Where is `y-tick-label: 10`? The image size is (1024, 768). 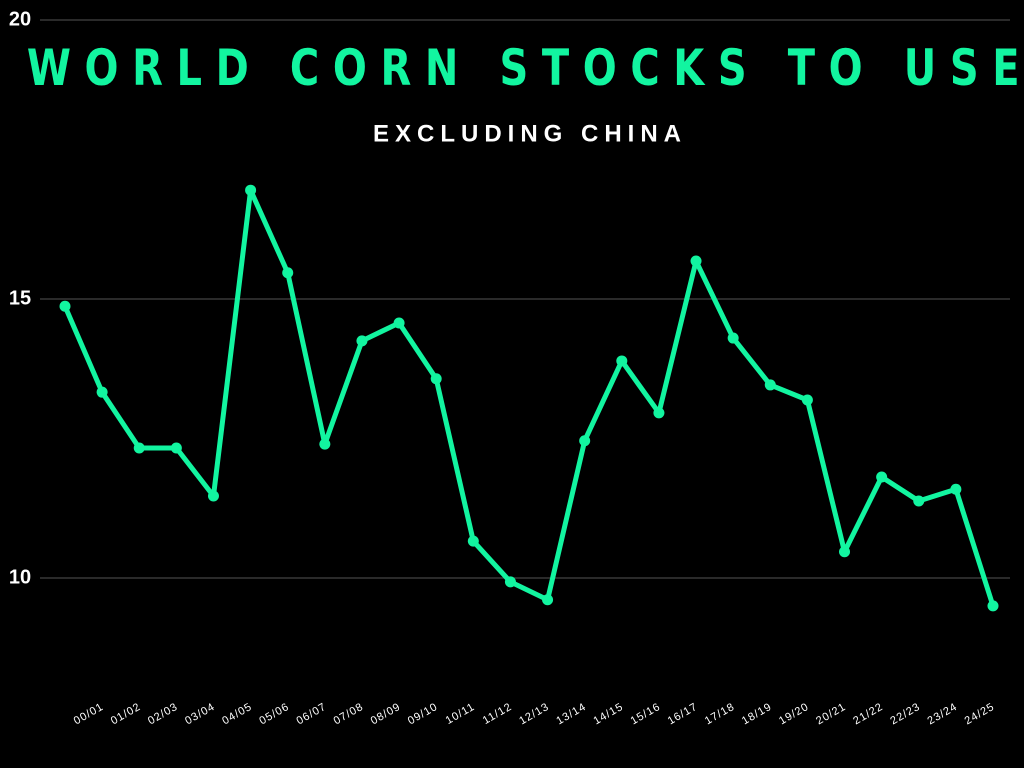 y-tick-label: 10 is located at coordinates (20, 577).